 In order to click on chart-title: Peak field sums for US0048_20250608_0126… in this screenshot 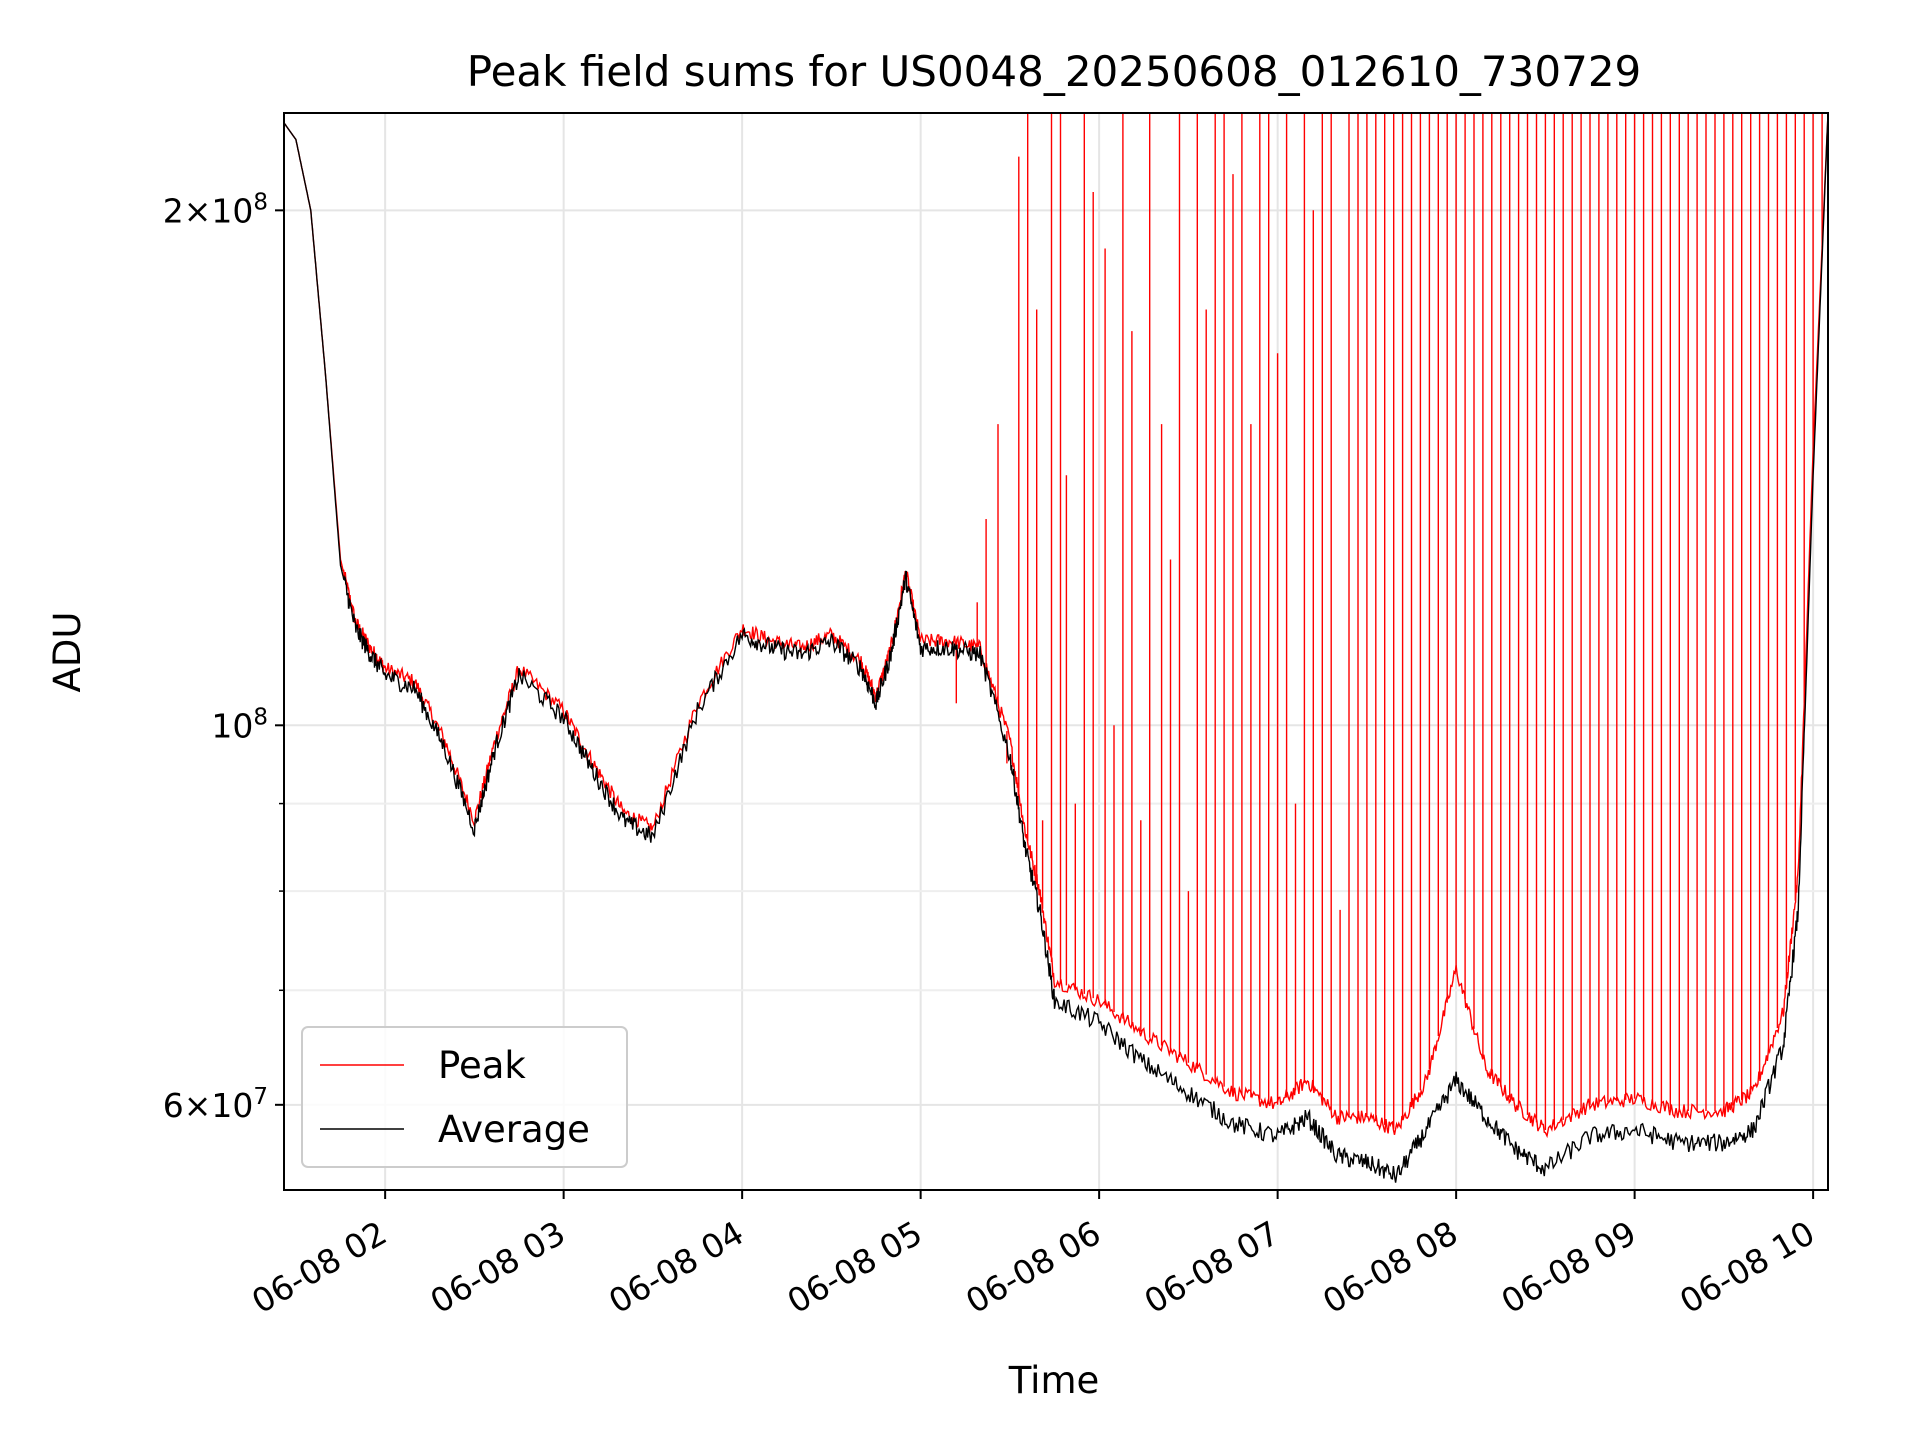, I will do `click(1054, 71)`.